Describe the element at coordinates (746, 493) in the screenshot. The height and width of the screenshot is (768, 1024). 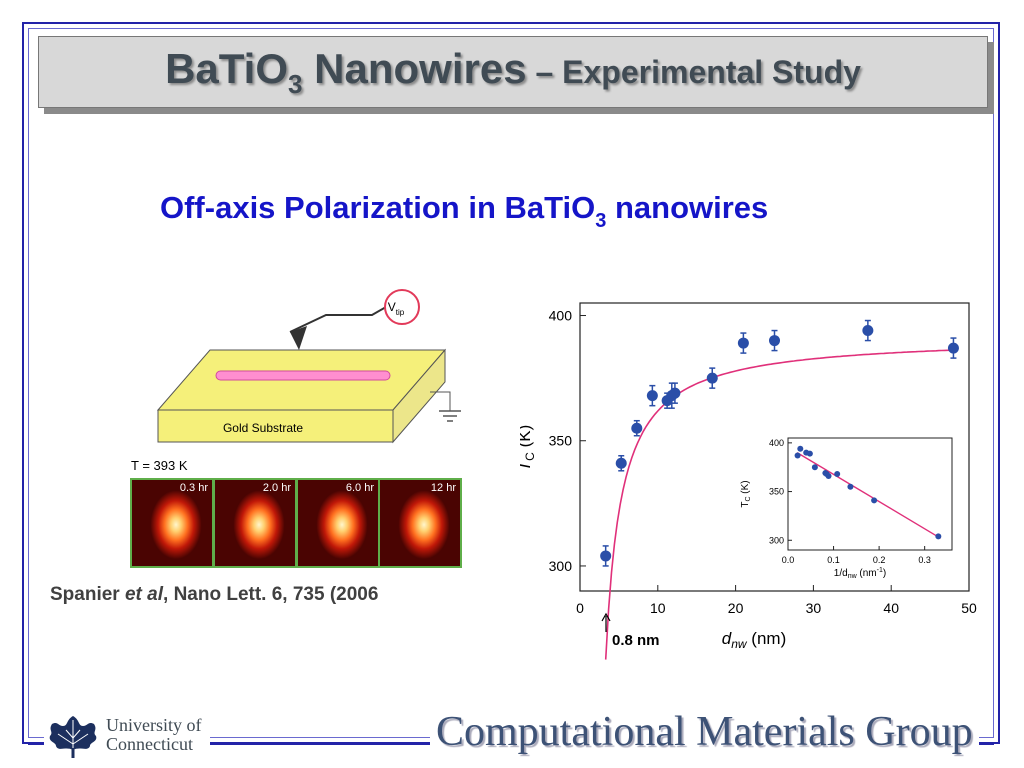
I see `inset-y-axis-label: TC (K)` at that location.